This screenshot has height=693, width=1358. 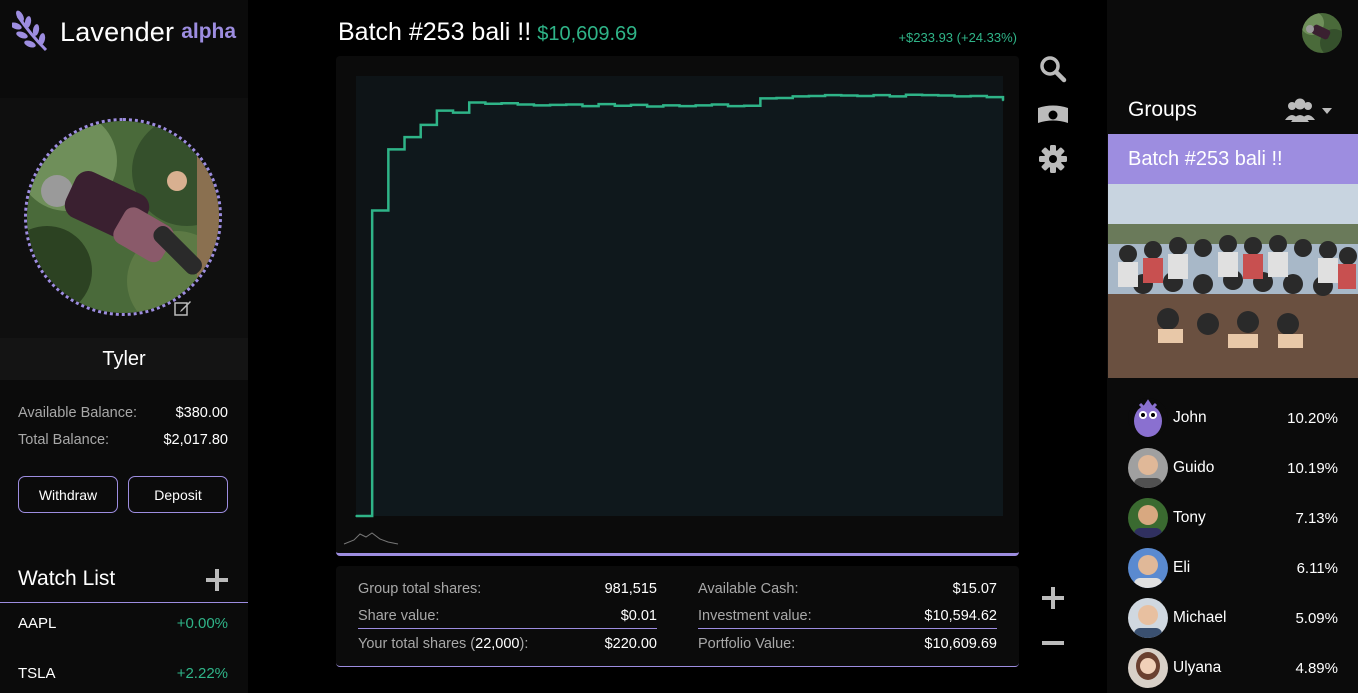 I want to click on total-balance-label: Total Balance:, so click(x=64, y=440).